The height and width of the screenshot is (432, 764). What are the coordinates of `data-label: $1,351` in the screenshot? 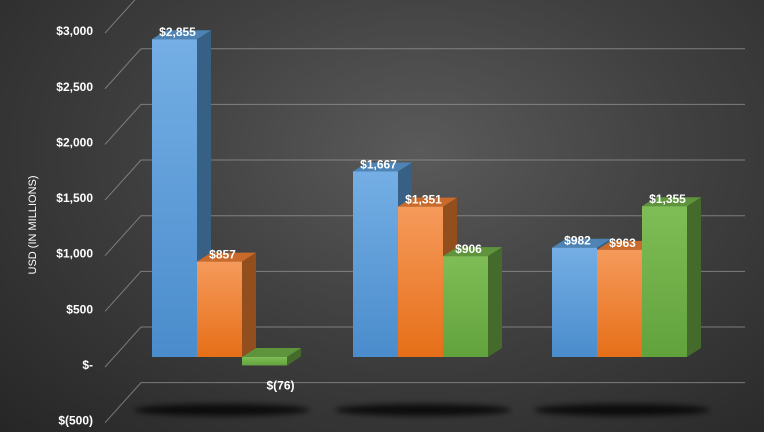 It's located at (423, 200).